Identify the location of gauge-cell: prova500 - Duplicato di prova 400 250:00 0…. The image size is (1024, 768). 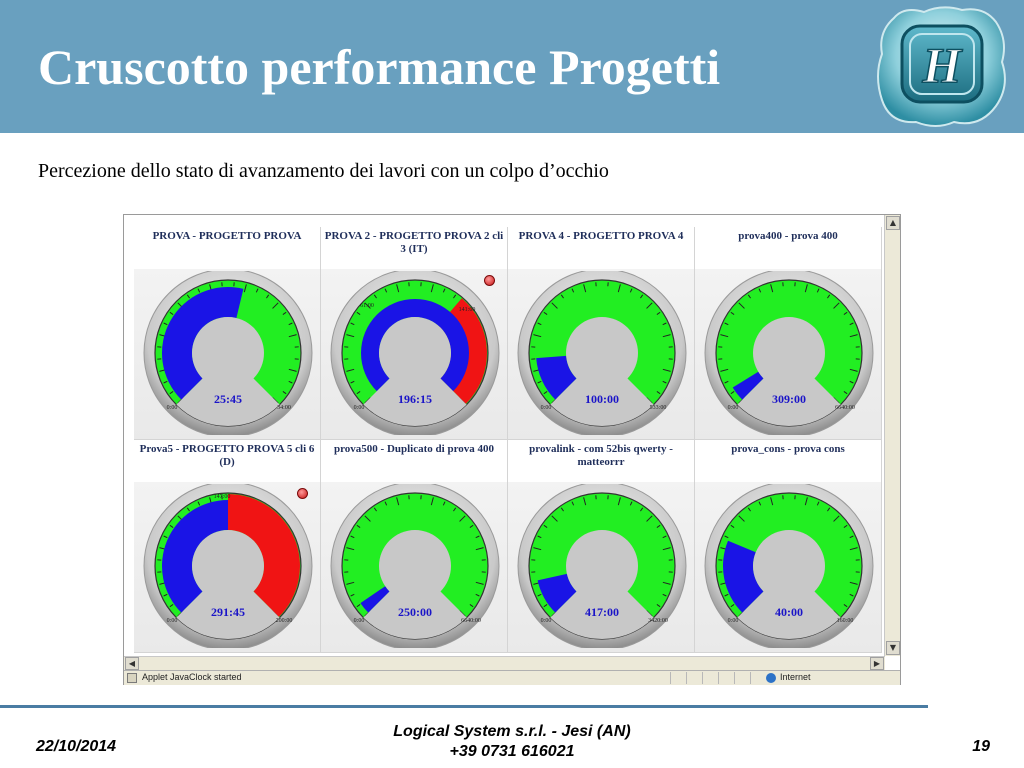
(414, 546).